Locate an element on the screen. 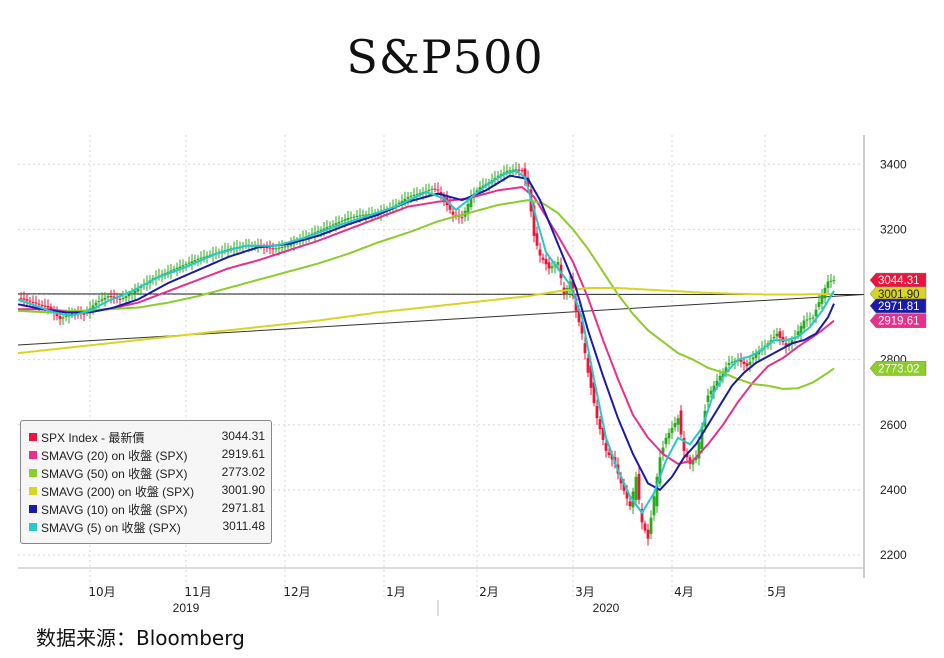 The image size is (944, 658). legend-series-name: SMAVG (5) on 收盤 (SPX) is located at coordinates (111, 528).